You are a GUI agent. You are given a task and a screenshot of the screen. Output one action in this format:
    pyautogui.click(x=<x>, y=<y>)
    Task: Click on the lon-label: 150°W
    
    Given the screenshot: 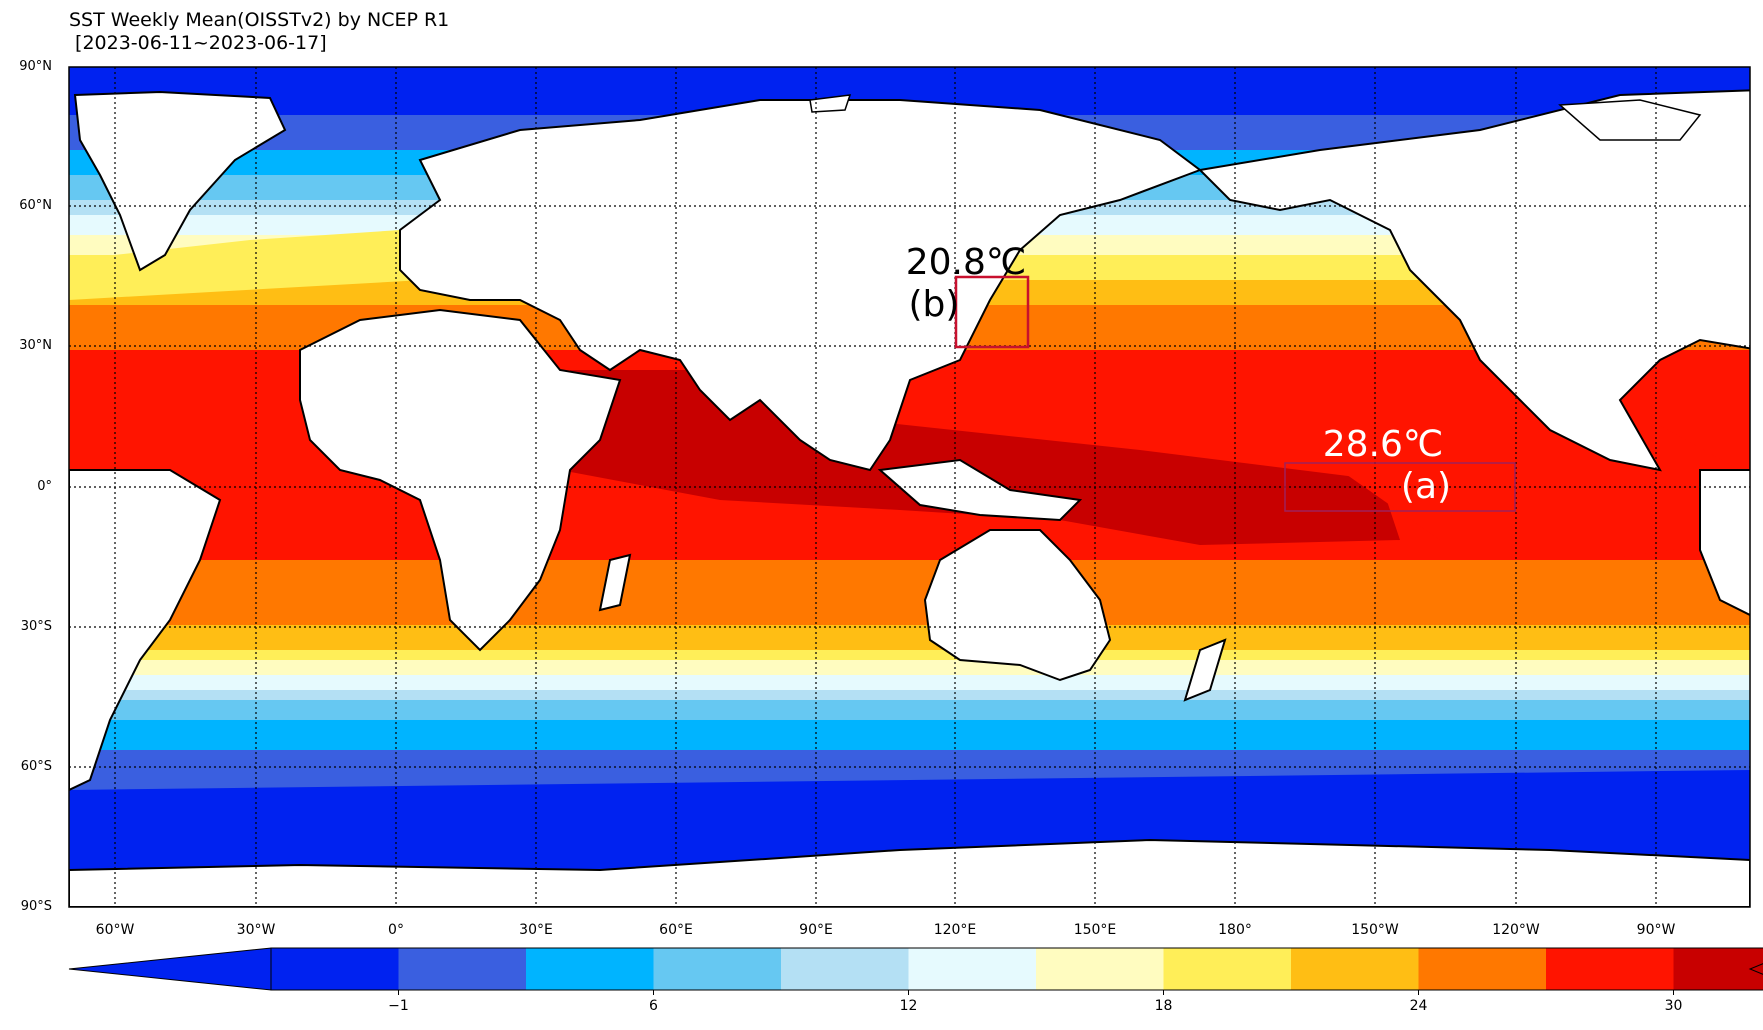 What is the action you would take?
    pyautogui.click(x=1375, y=930)
    